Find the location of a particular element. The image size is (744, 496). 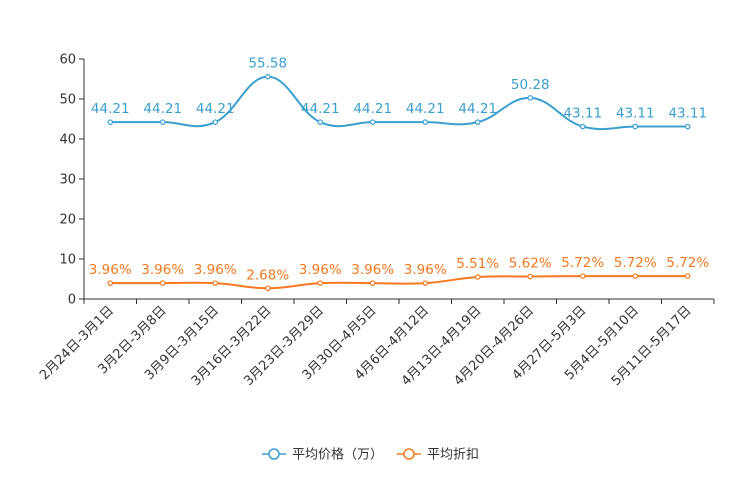

data-label: 50.28 is located at coordinates (530, 85).